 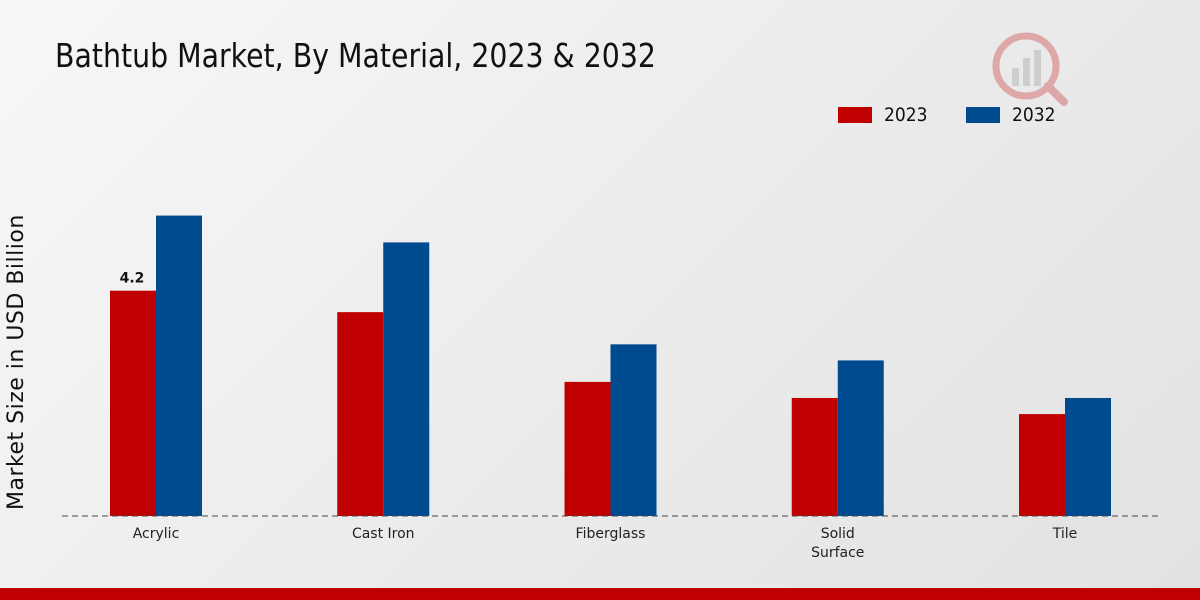 What do you see at coordinates (179, 365) in the screenshot?
I see `bar-2032-acrylic` at bounding box center [179, 365].